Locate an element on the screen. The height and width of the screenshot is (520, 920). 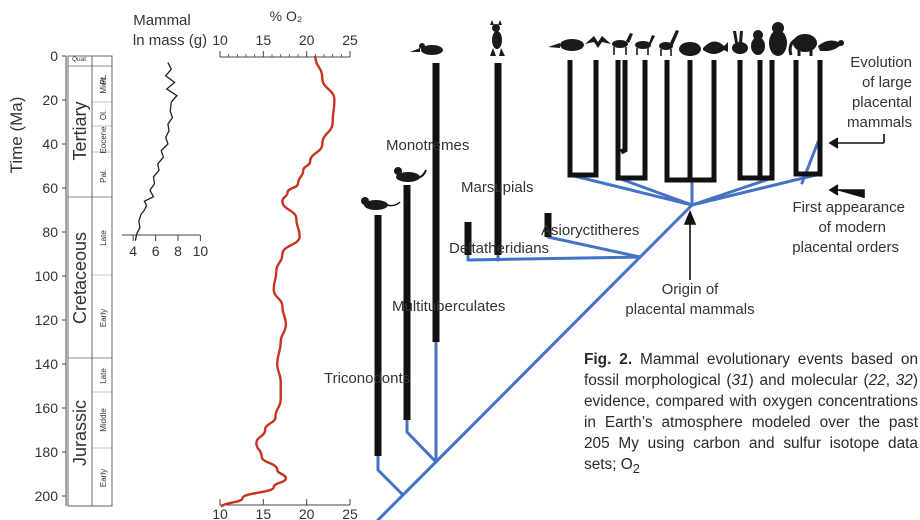
period-jurassic: Jurassic is located at coordinates (80, 433).